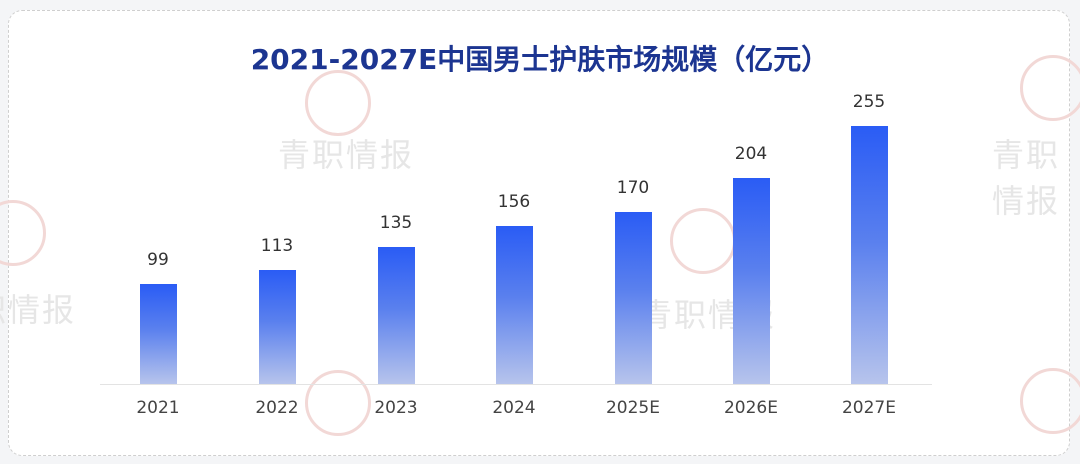 The image size is (1080, 464). I want to click on x-tick-label: 2021, so click(158, 408).